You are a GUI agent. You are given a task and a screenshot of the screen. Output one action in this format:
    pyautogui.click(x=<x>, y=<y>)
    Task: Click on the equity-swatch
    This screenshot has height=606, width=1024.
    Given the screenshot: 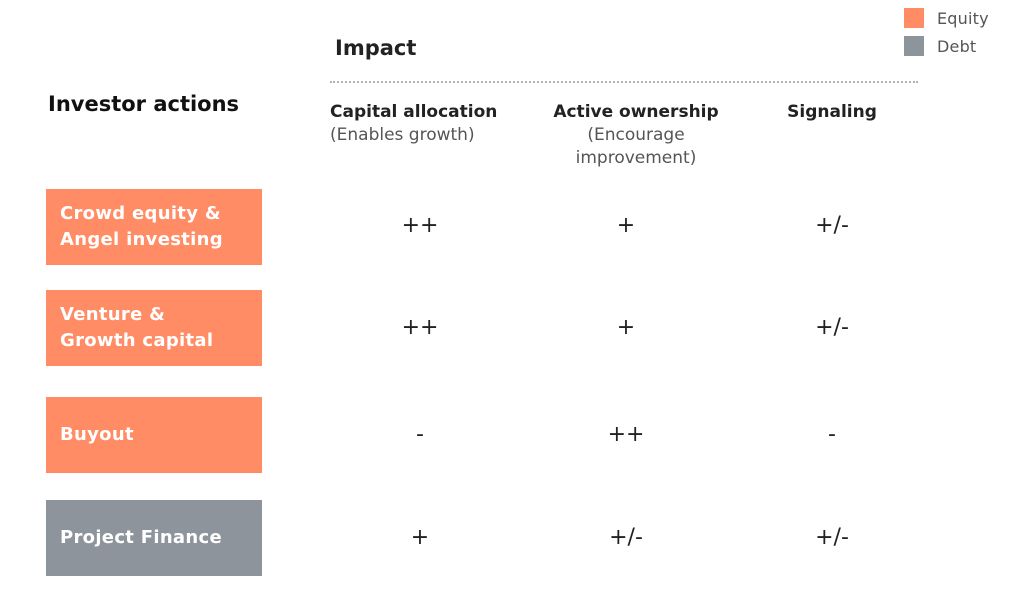 What is the action you would take?
    pyautogui.click(x=914, y=18)
    